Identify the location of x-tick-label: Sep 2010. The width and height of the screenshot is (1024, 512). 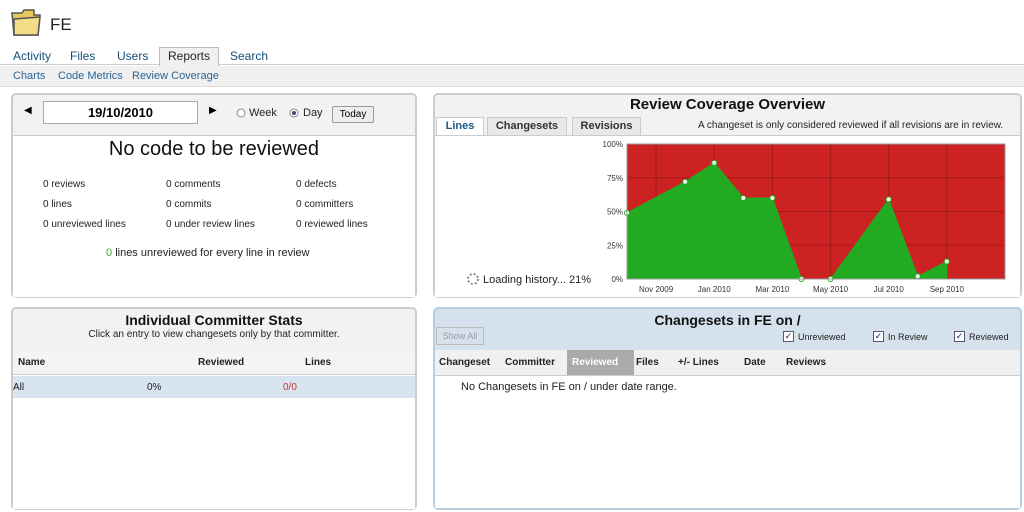
(947, 289).